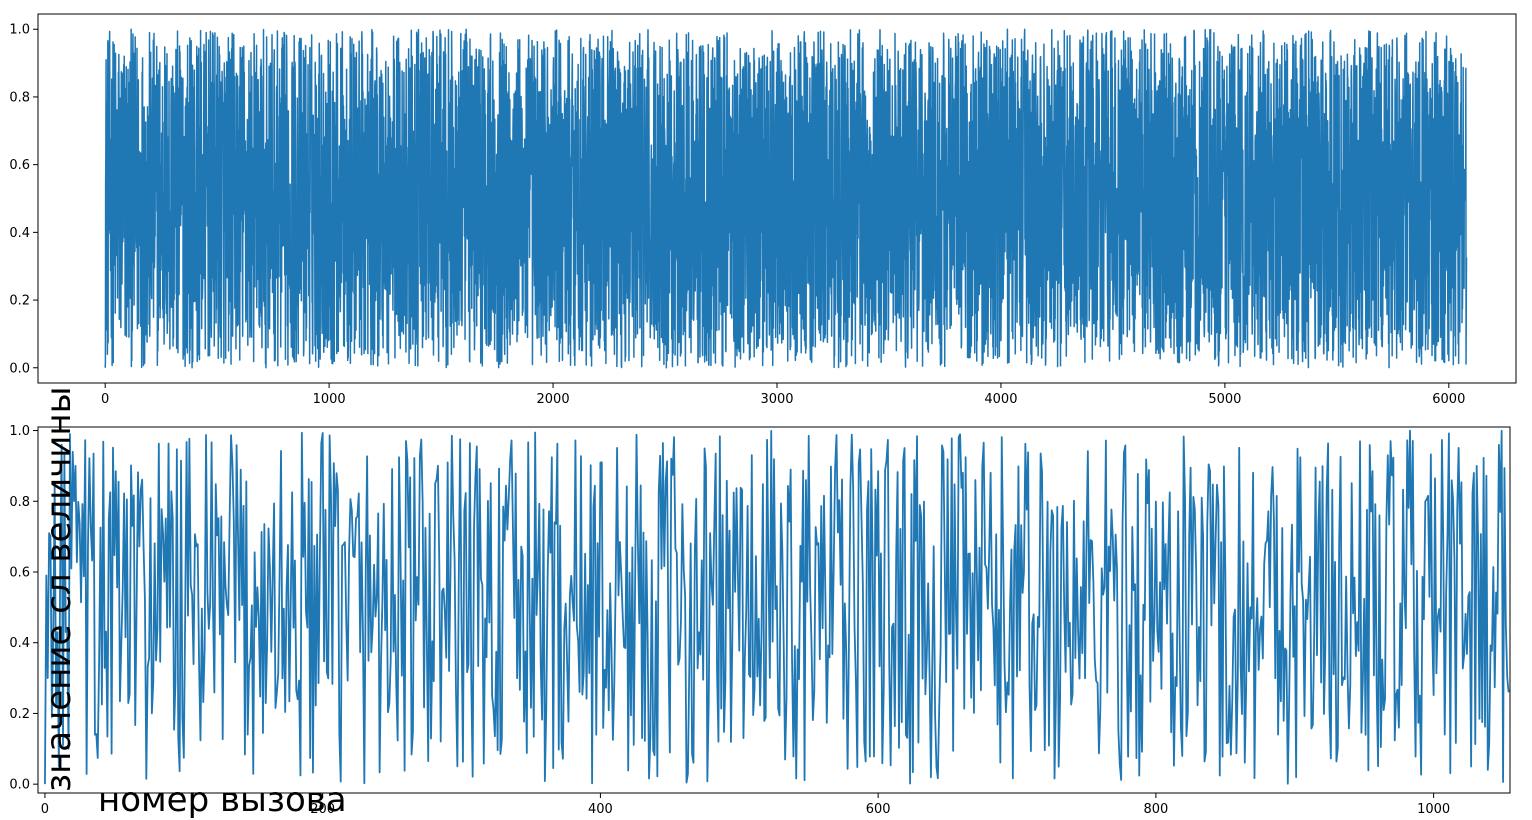 The height and width of the screenshot is (820, 1532). What do you see at coordinates (553, 399) in the screenshot?
I see `x-tick-label: 2000` at bounding box center [553, 399].